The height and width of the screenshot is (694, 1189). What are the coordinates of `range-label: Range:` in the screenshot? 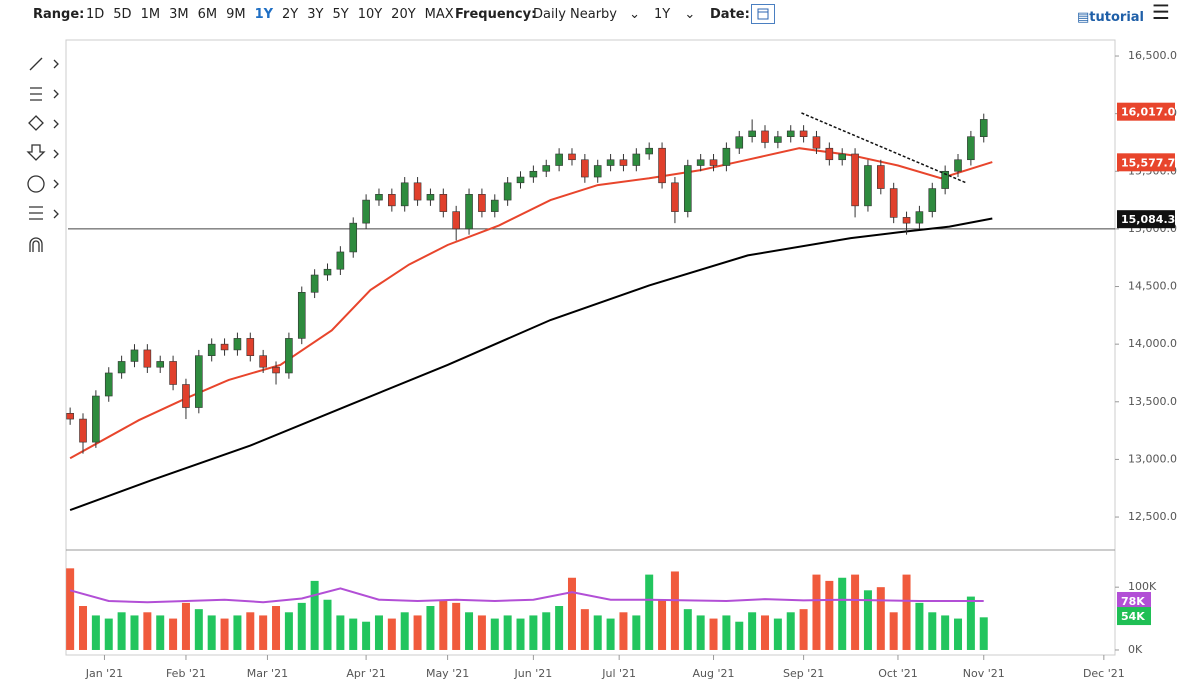 It's located at (59, 14).